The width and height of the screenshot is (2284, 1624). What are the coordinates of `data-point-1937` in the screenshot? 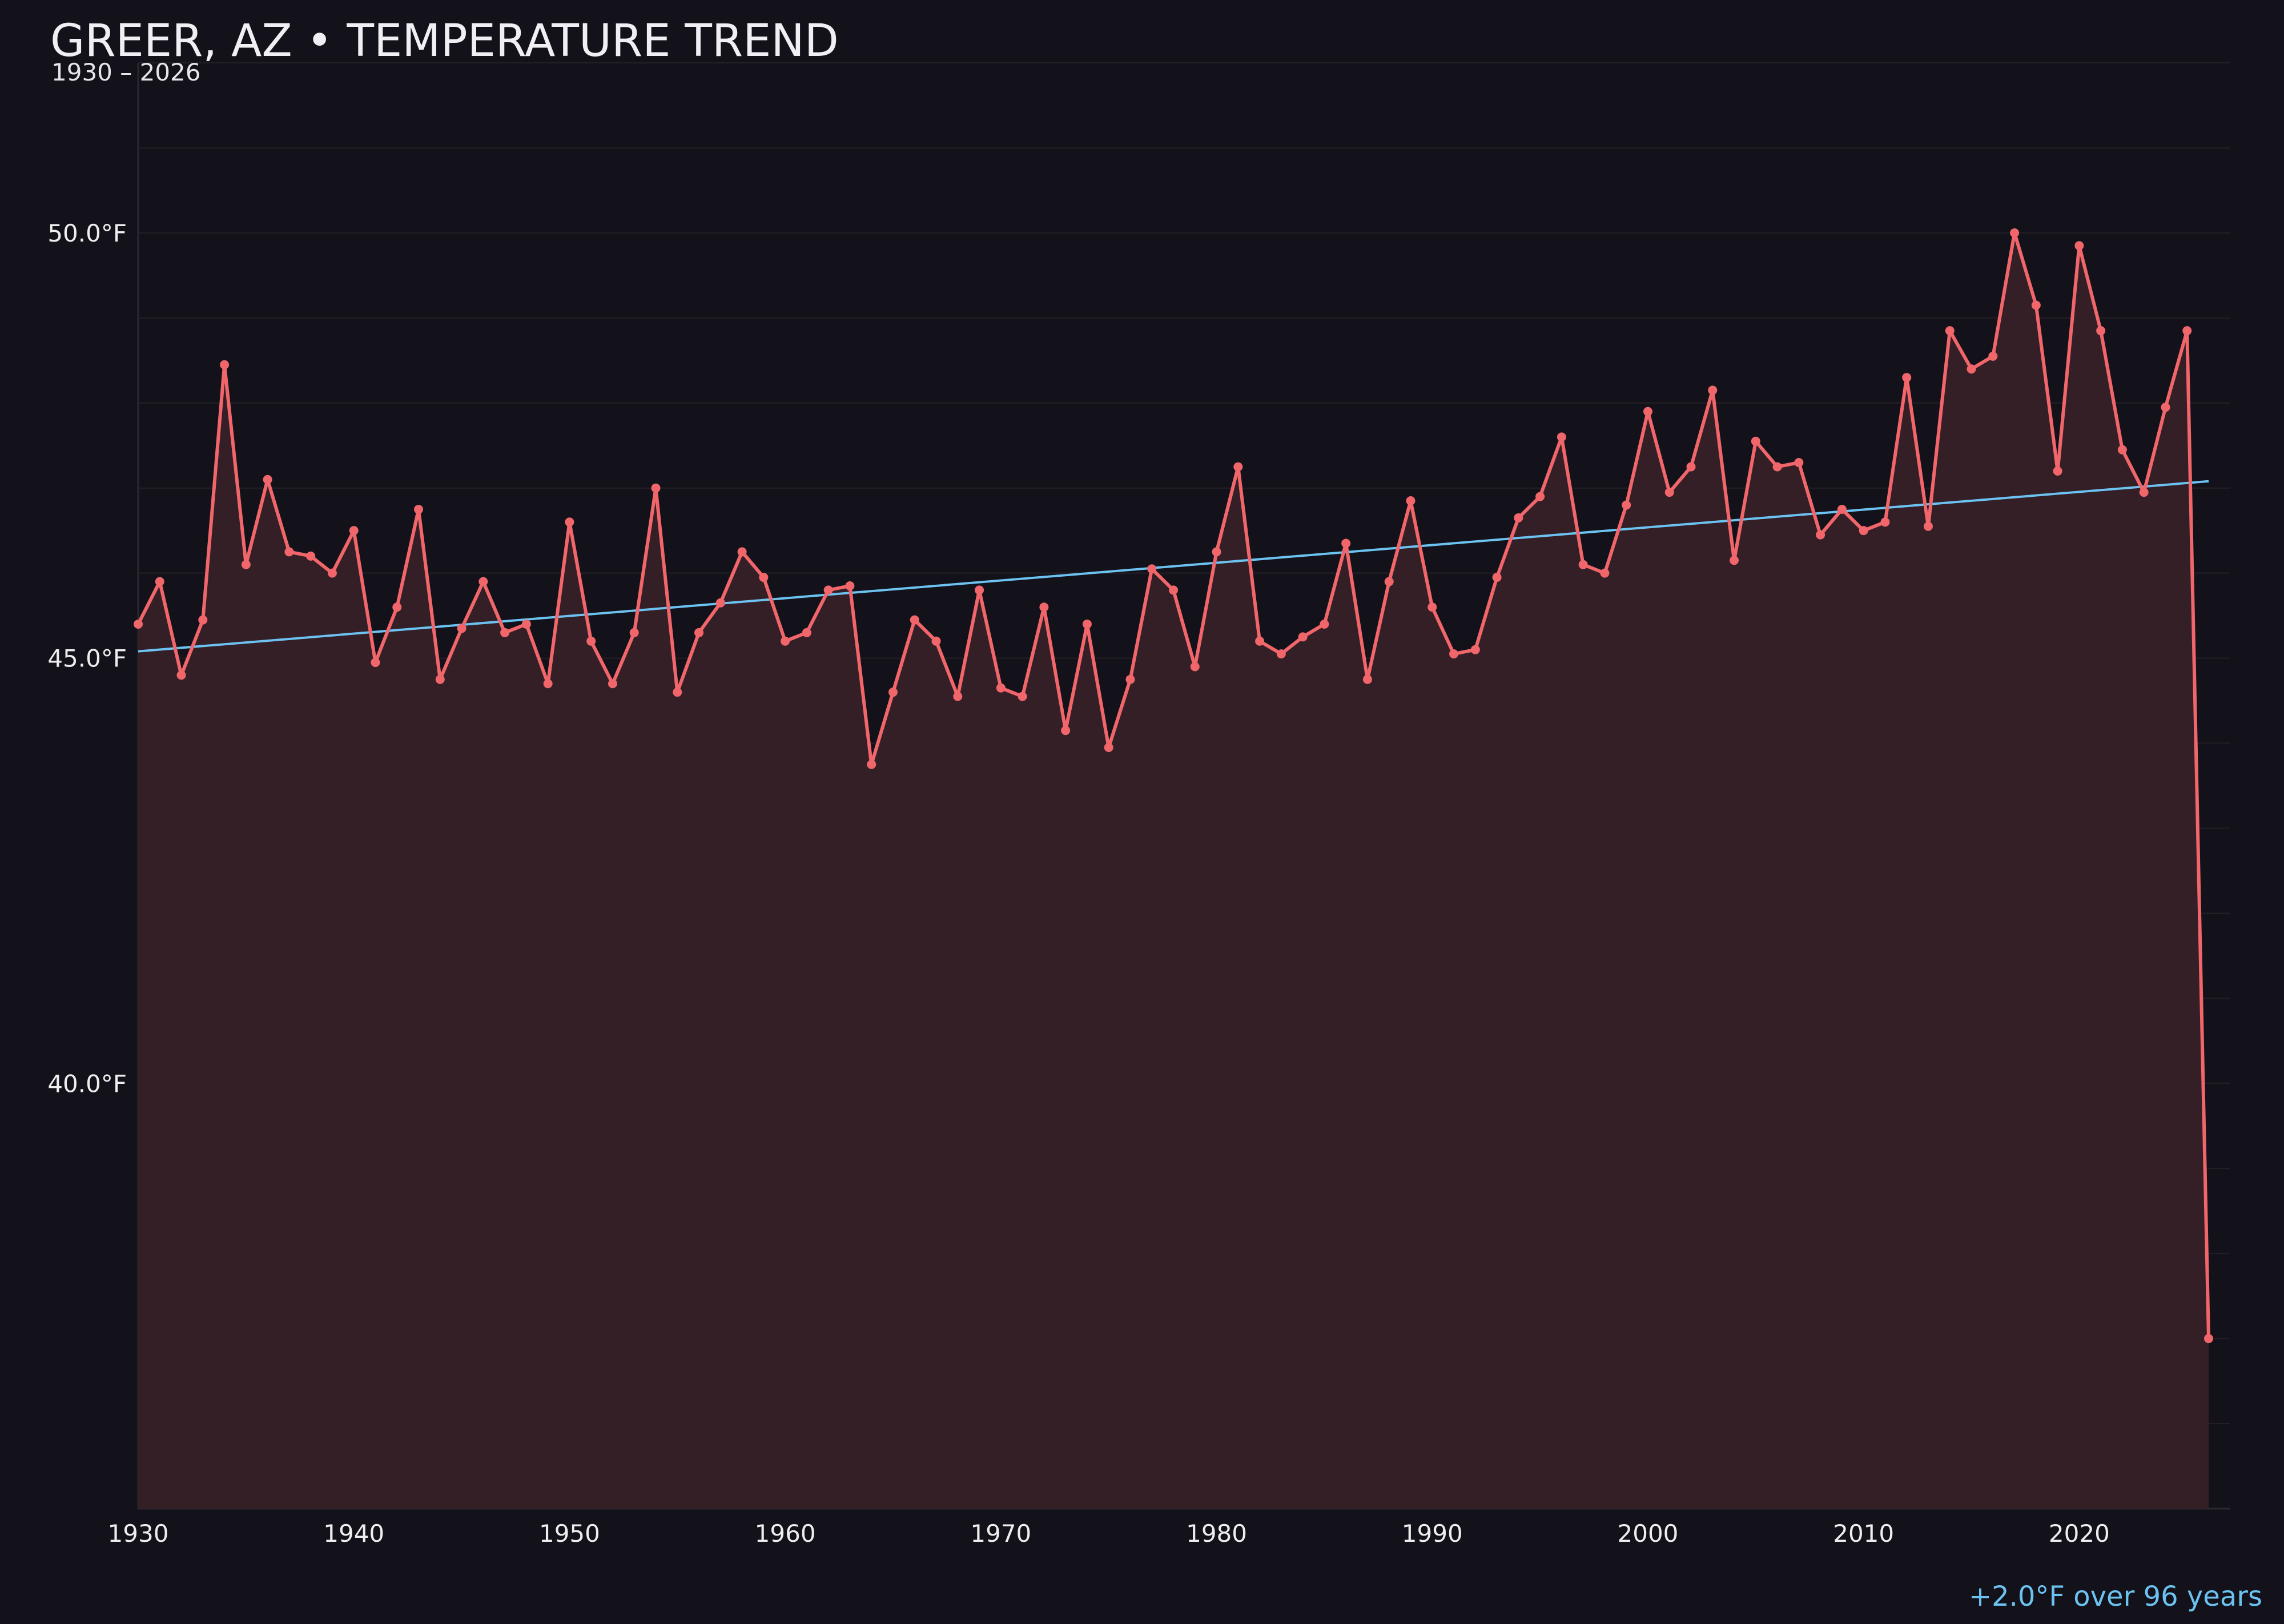 It's located at (289, 552).